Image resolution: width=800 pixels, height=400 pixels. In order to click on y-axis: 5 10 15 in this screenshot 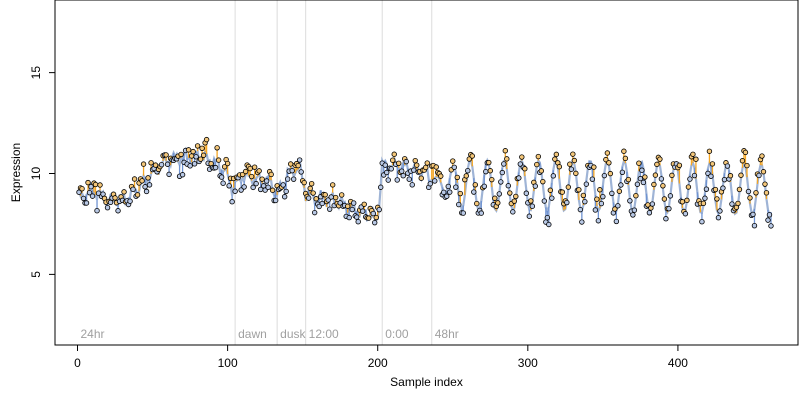, I will do `click(42, 172)`.